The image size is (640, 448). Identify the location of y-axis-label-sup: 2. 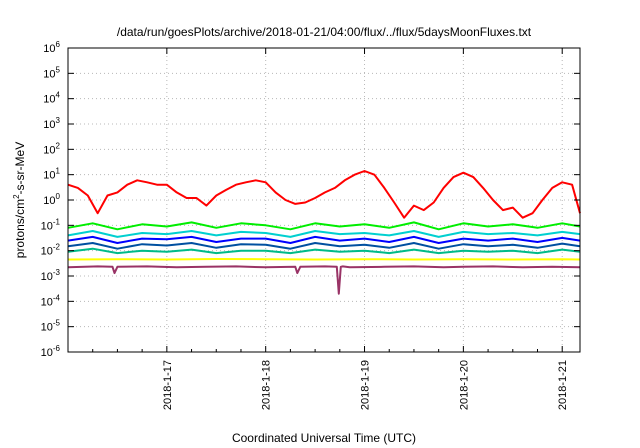
(16, 196).